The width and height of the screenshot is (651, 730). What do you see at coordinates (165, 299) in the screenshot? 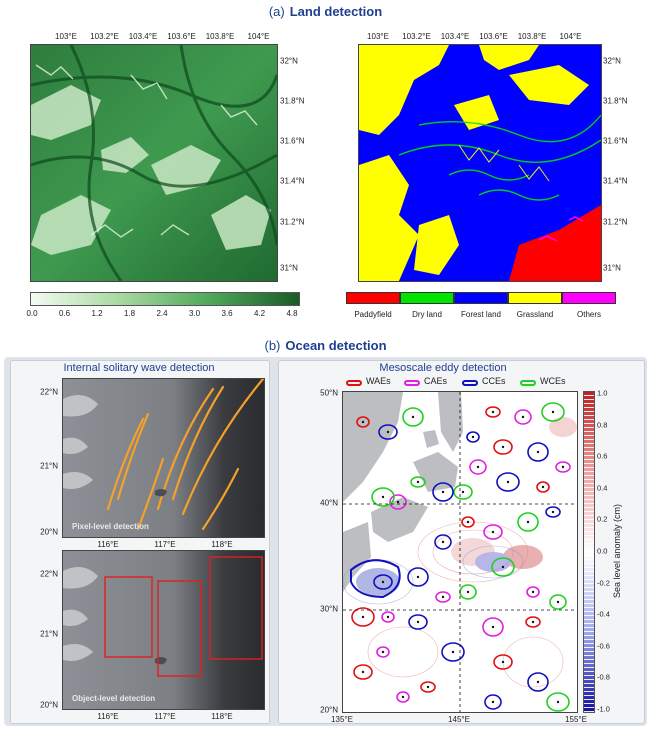
I see `elevation-colorbar` at bounding box center [165, 299].